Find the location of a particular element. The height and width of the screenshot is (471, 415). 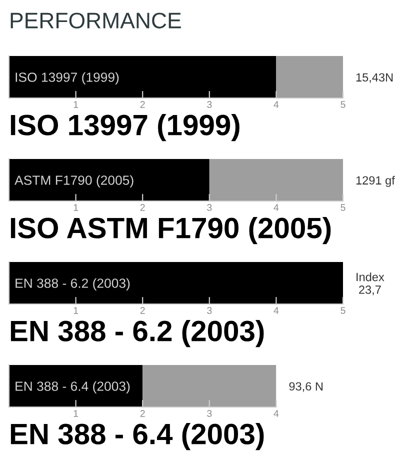

y-tick-label: ISO 13997 (1999) is located at coordinates (67, 78).